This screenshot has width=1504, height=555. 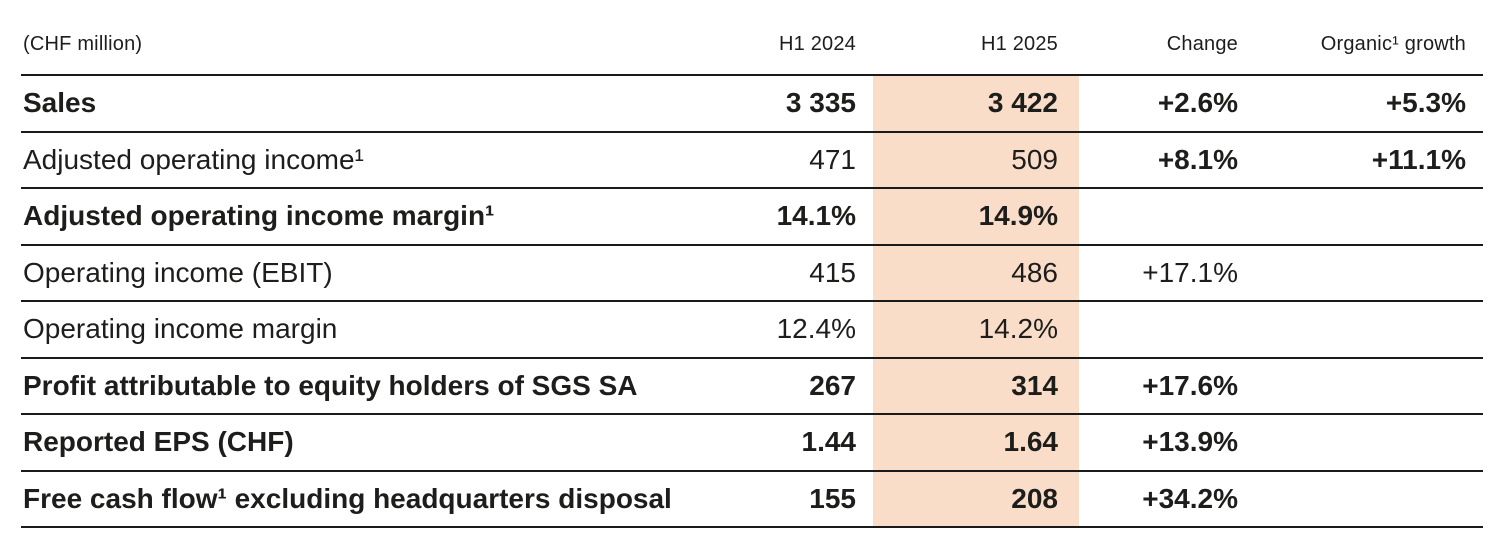 What do you see at coordinates (341, 442) in the screenshot?
I see `row-label: Reported EPS (CHF)` at bounding box center [341, 442].